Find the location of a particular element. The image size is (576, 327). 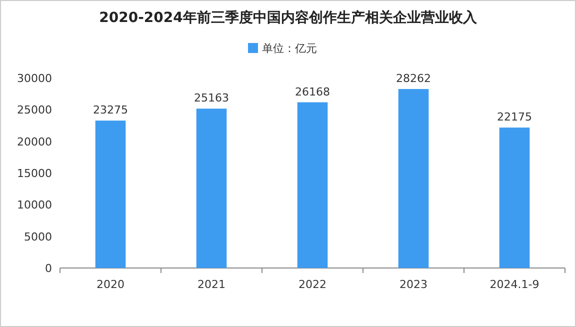

y-tick-label: 15000 is located at coordinates (34, 173).